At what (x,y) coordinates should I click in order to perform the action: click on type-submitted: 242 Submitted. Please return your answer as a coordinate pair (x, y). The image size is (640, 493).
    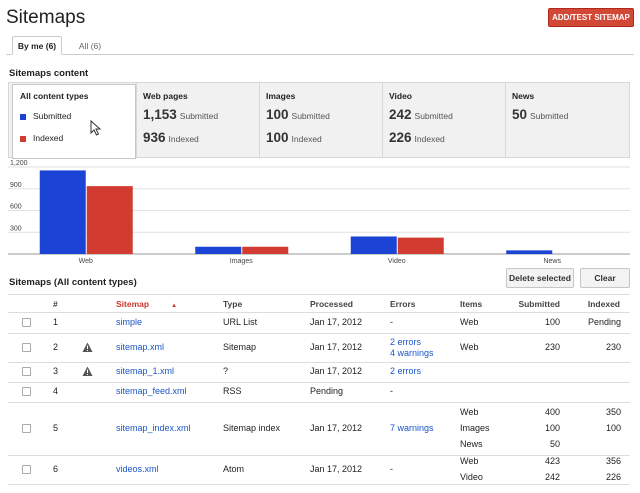
    Looking at the image, I should click on (421, 114).